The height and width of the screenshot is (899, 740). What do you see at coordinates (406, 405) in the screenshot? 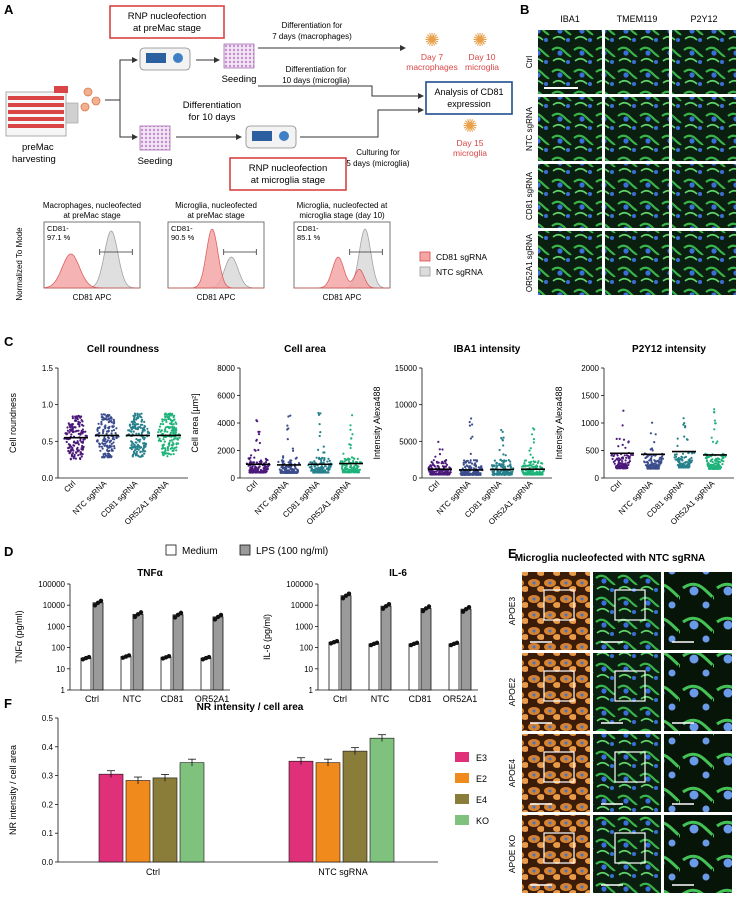
I see `c-yticklabel-2-2: 10000` at bounding box center [406, 405].